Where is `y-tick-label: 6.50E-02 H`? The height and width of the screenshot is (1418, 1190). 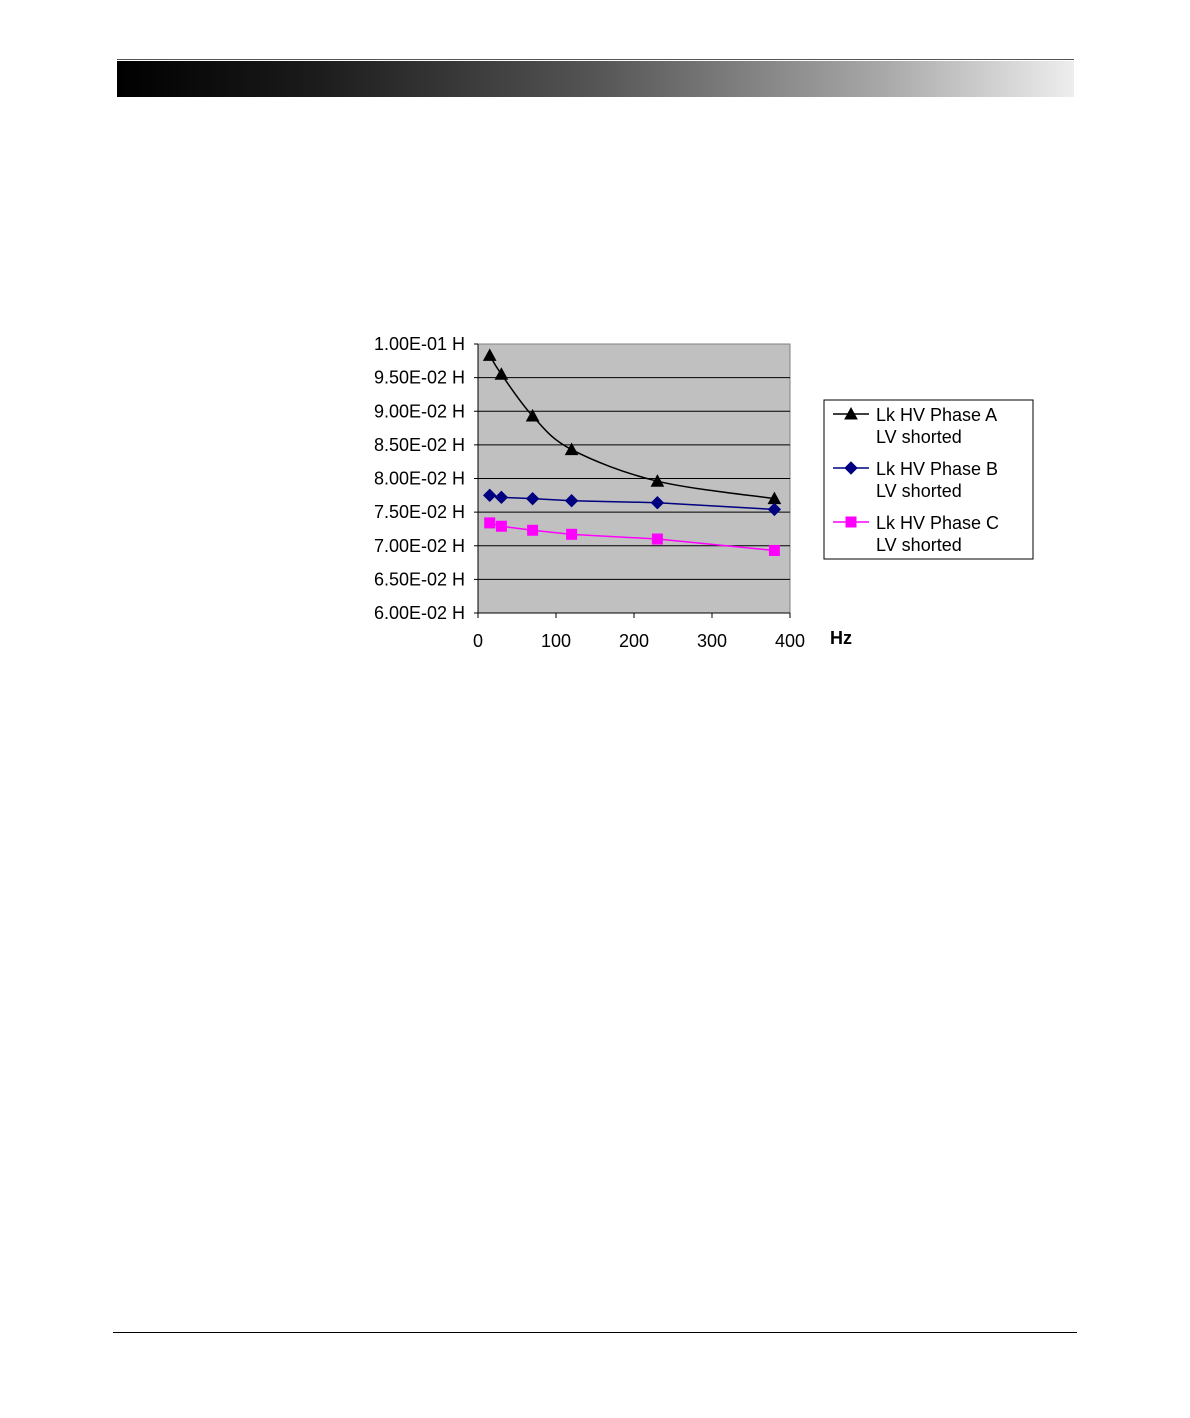 y-tick-label: 6.50E-02 H is located at coordinates (419, 579).